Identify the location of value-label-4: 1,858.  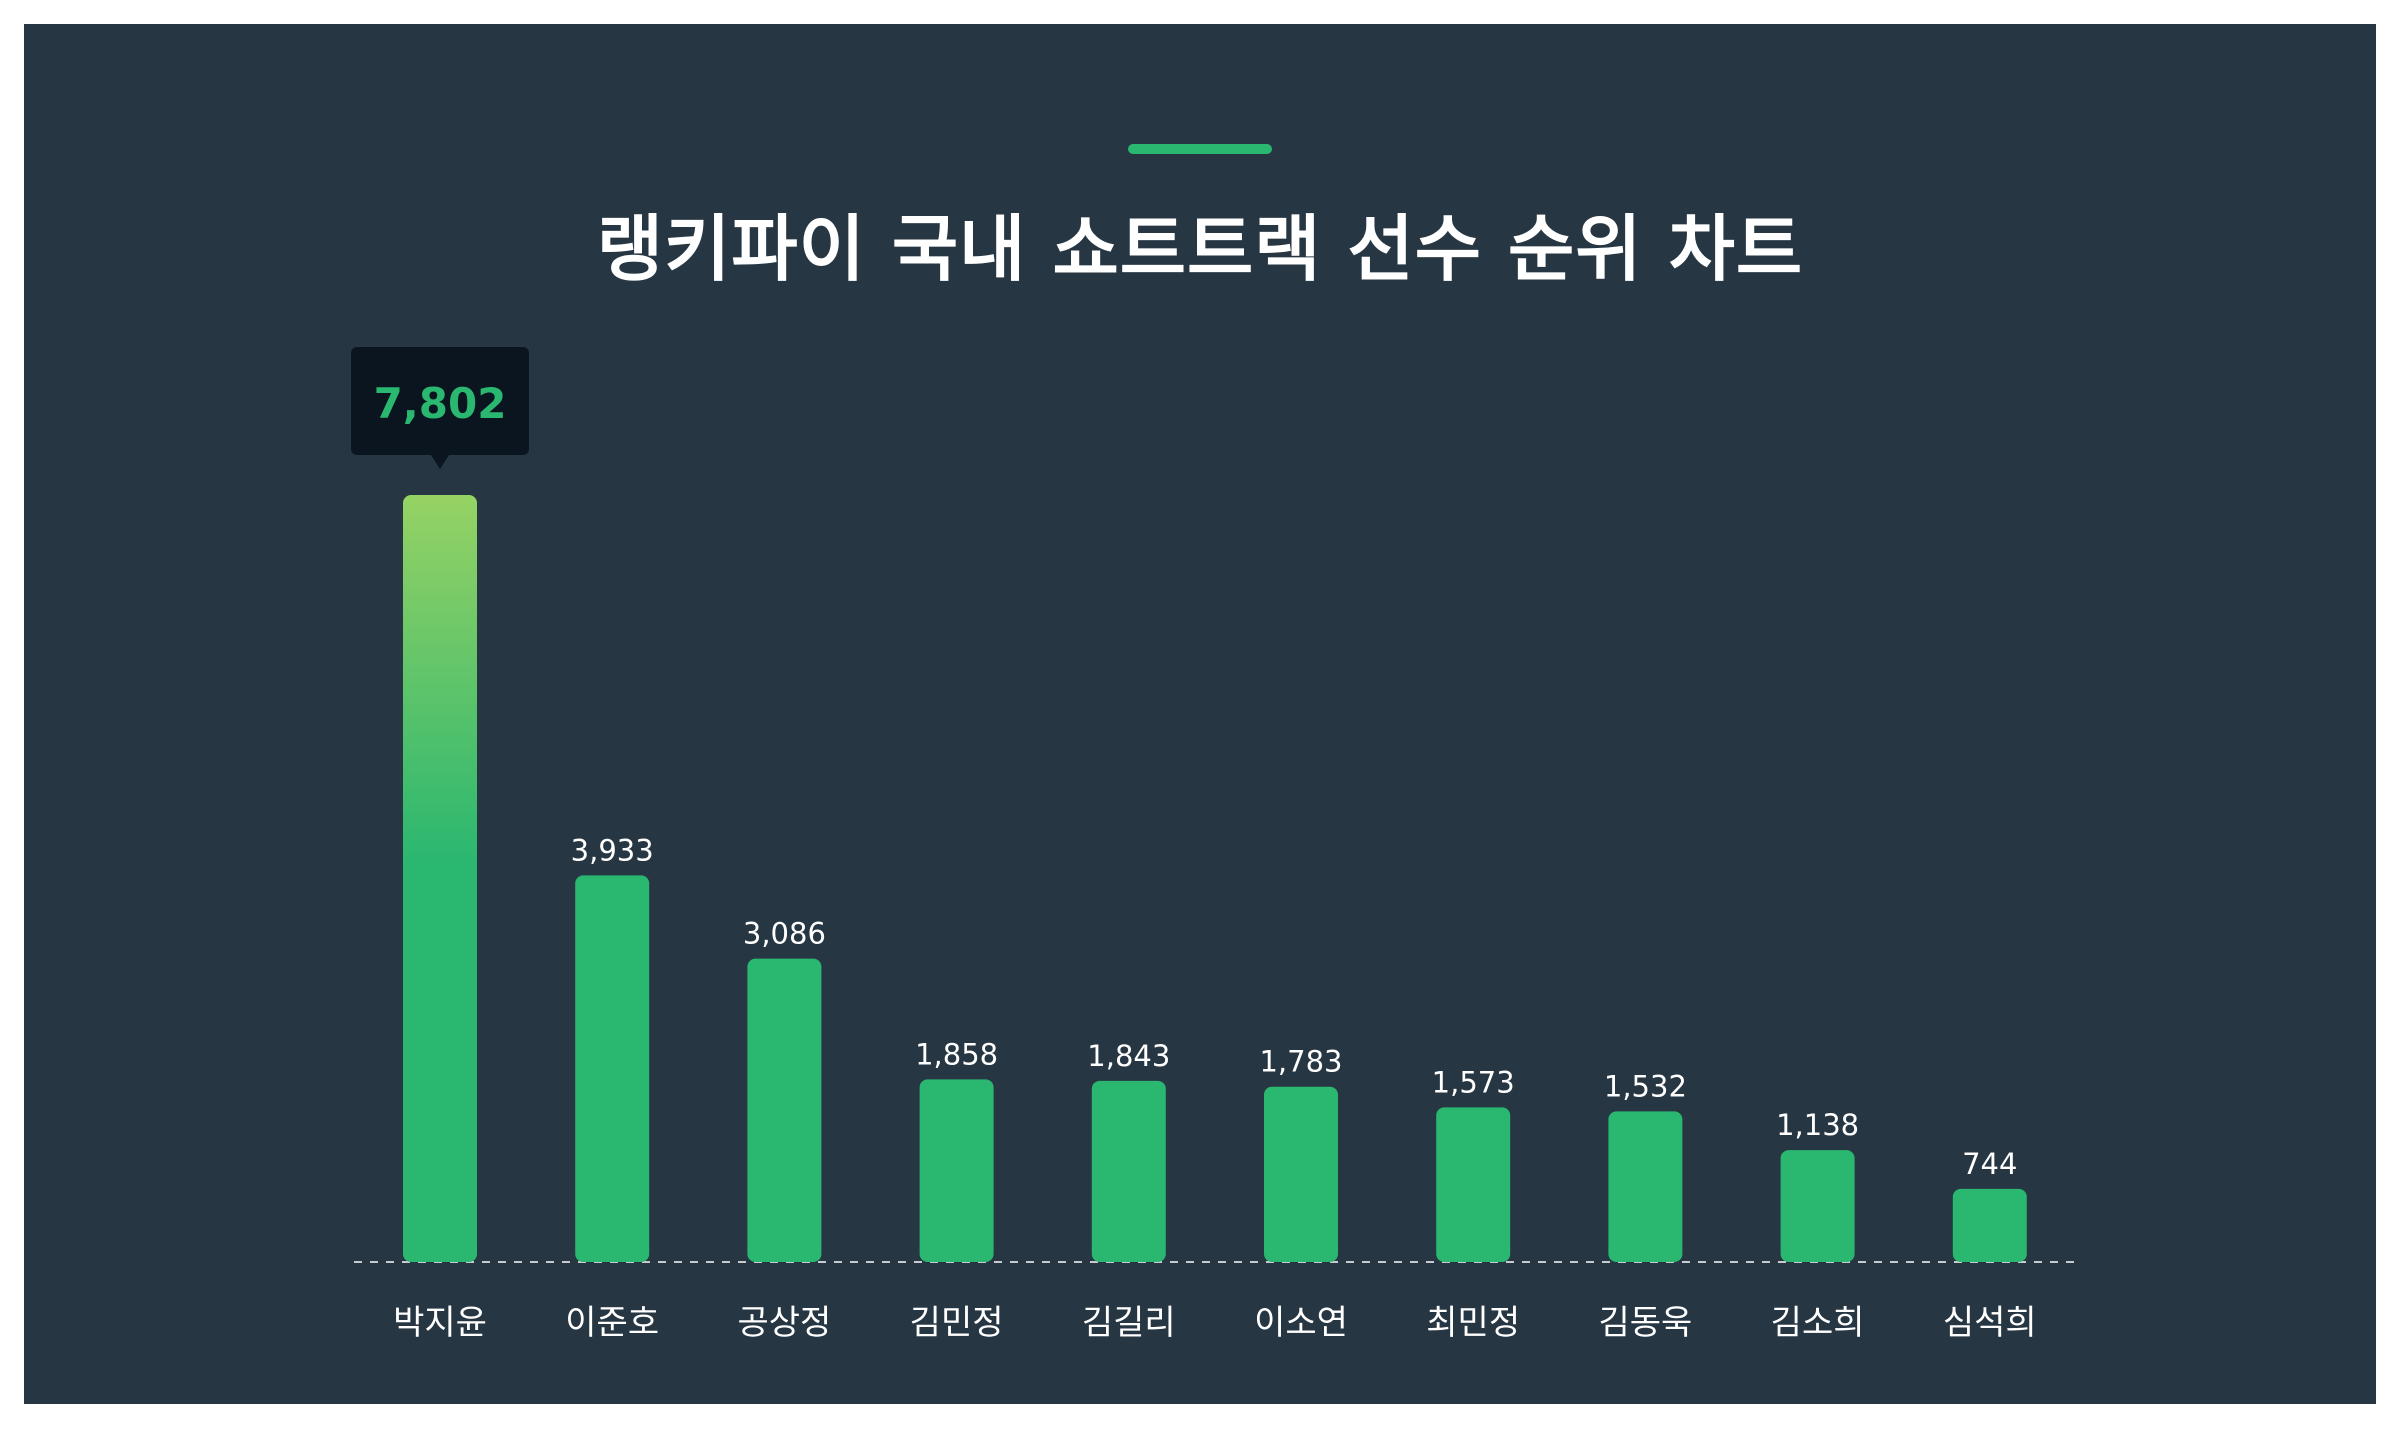
(956, 1054).